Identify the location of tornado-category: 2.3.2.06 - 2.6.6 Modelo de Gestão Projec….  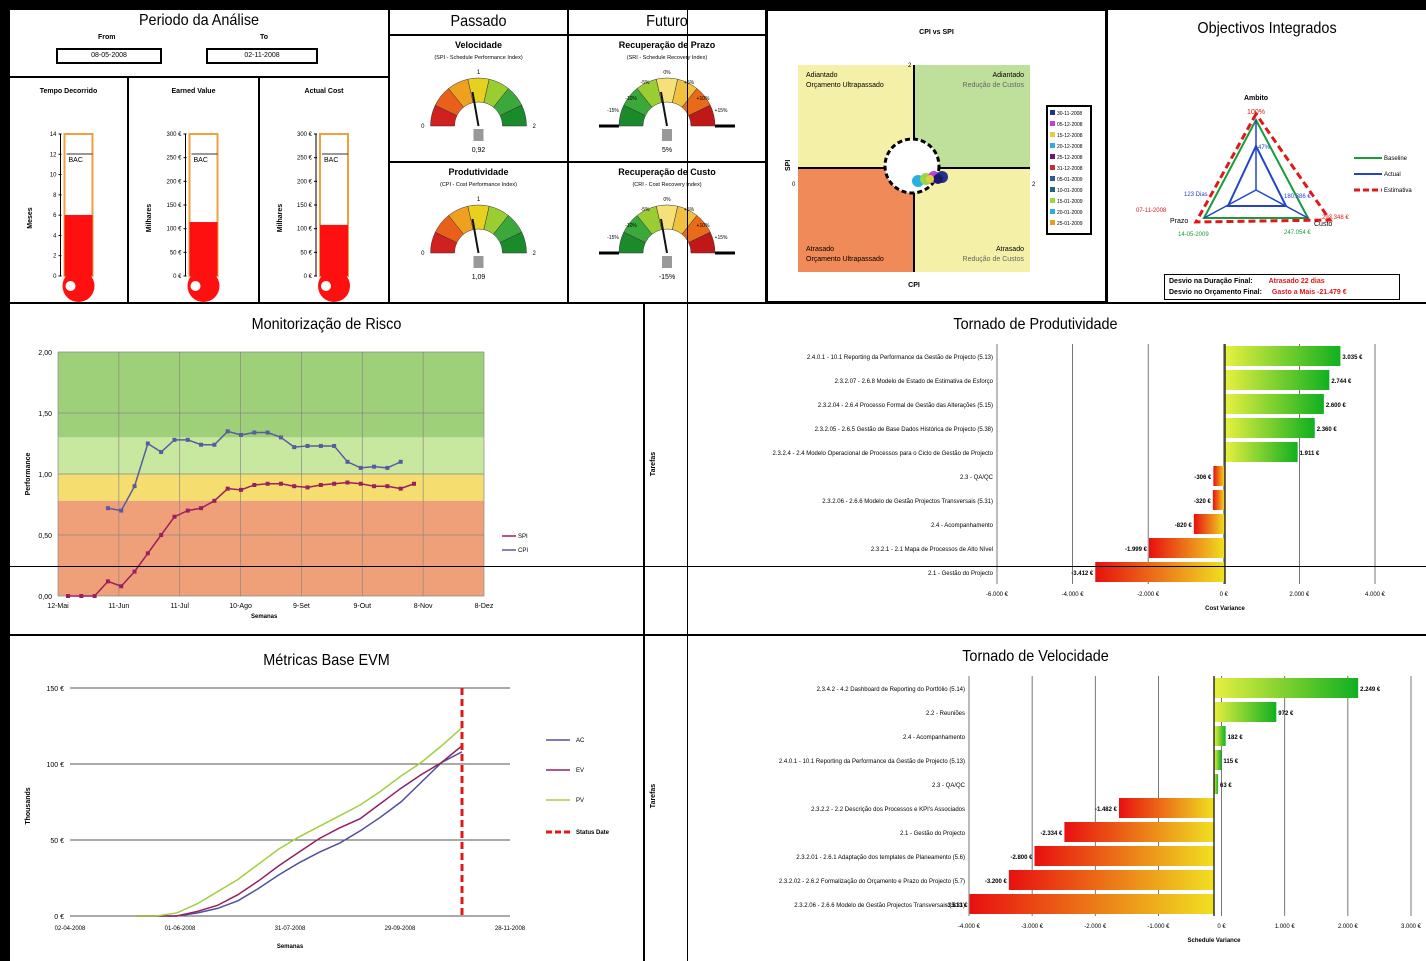
(879, 906).